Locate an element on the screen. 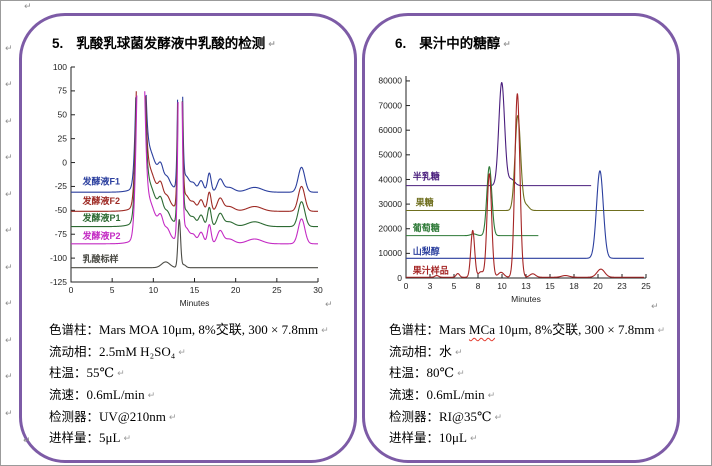 The width and height of the screenshot is (712, 466). svg-text: 10 is located at coordinates (502, 286).